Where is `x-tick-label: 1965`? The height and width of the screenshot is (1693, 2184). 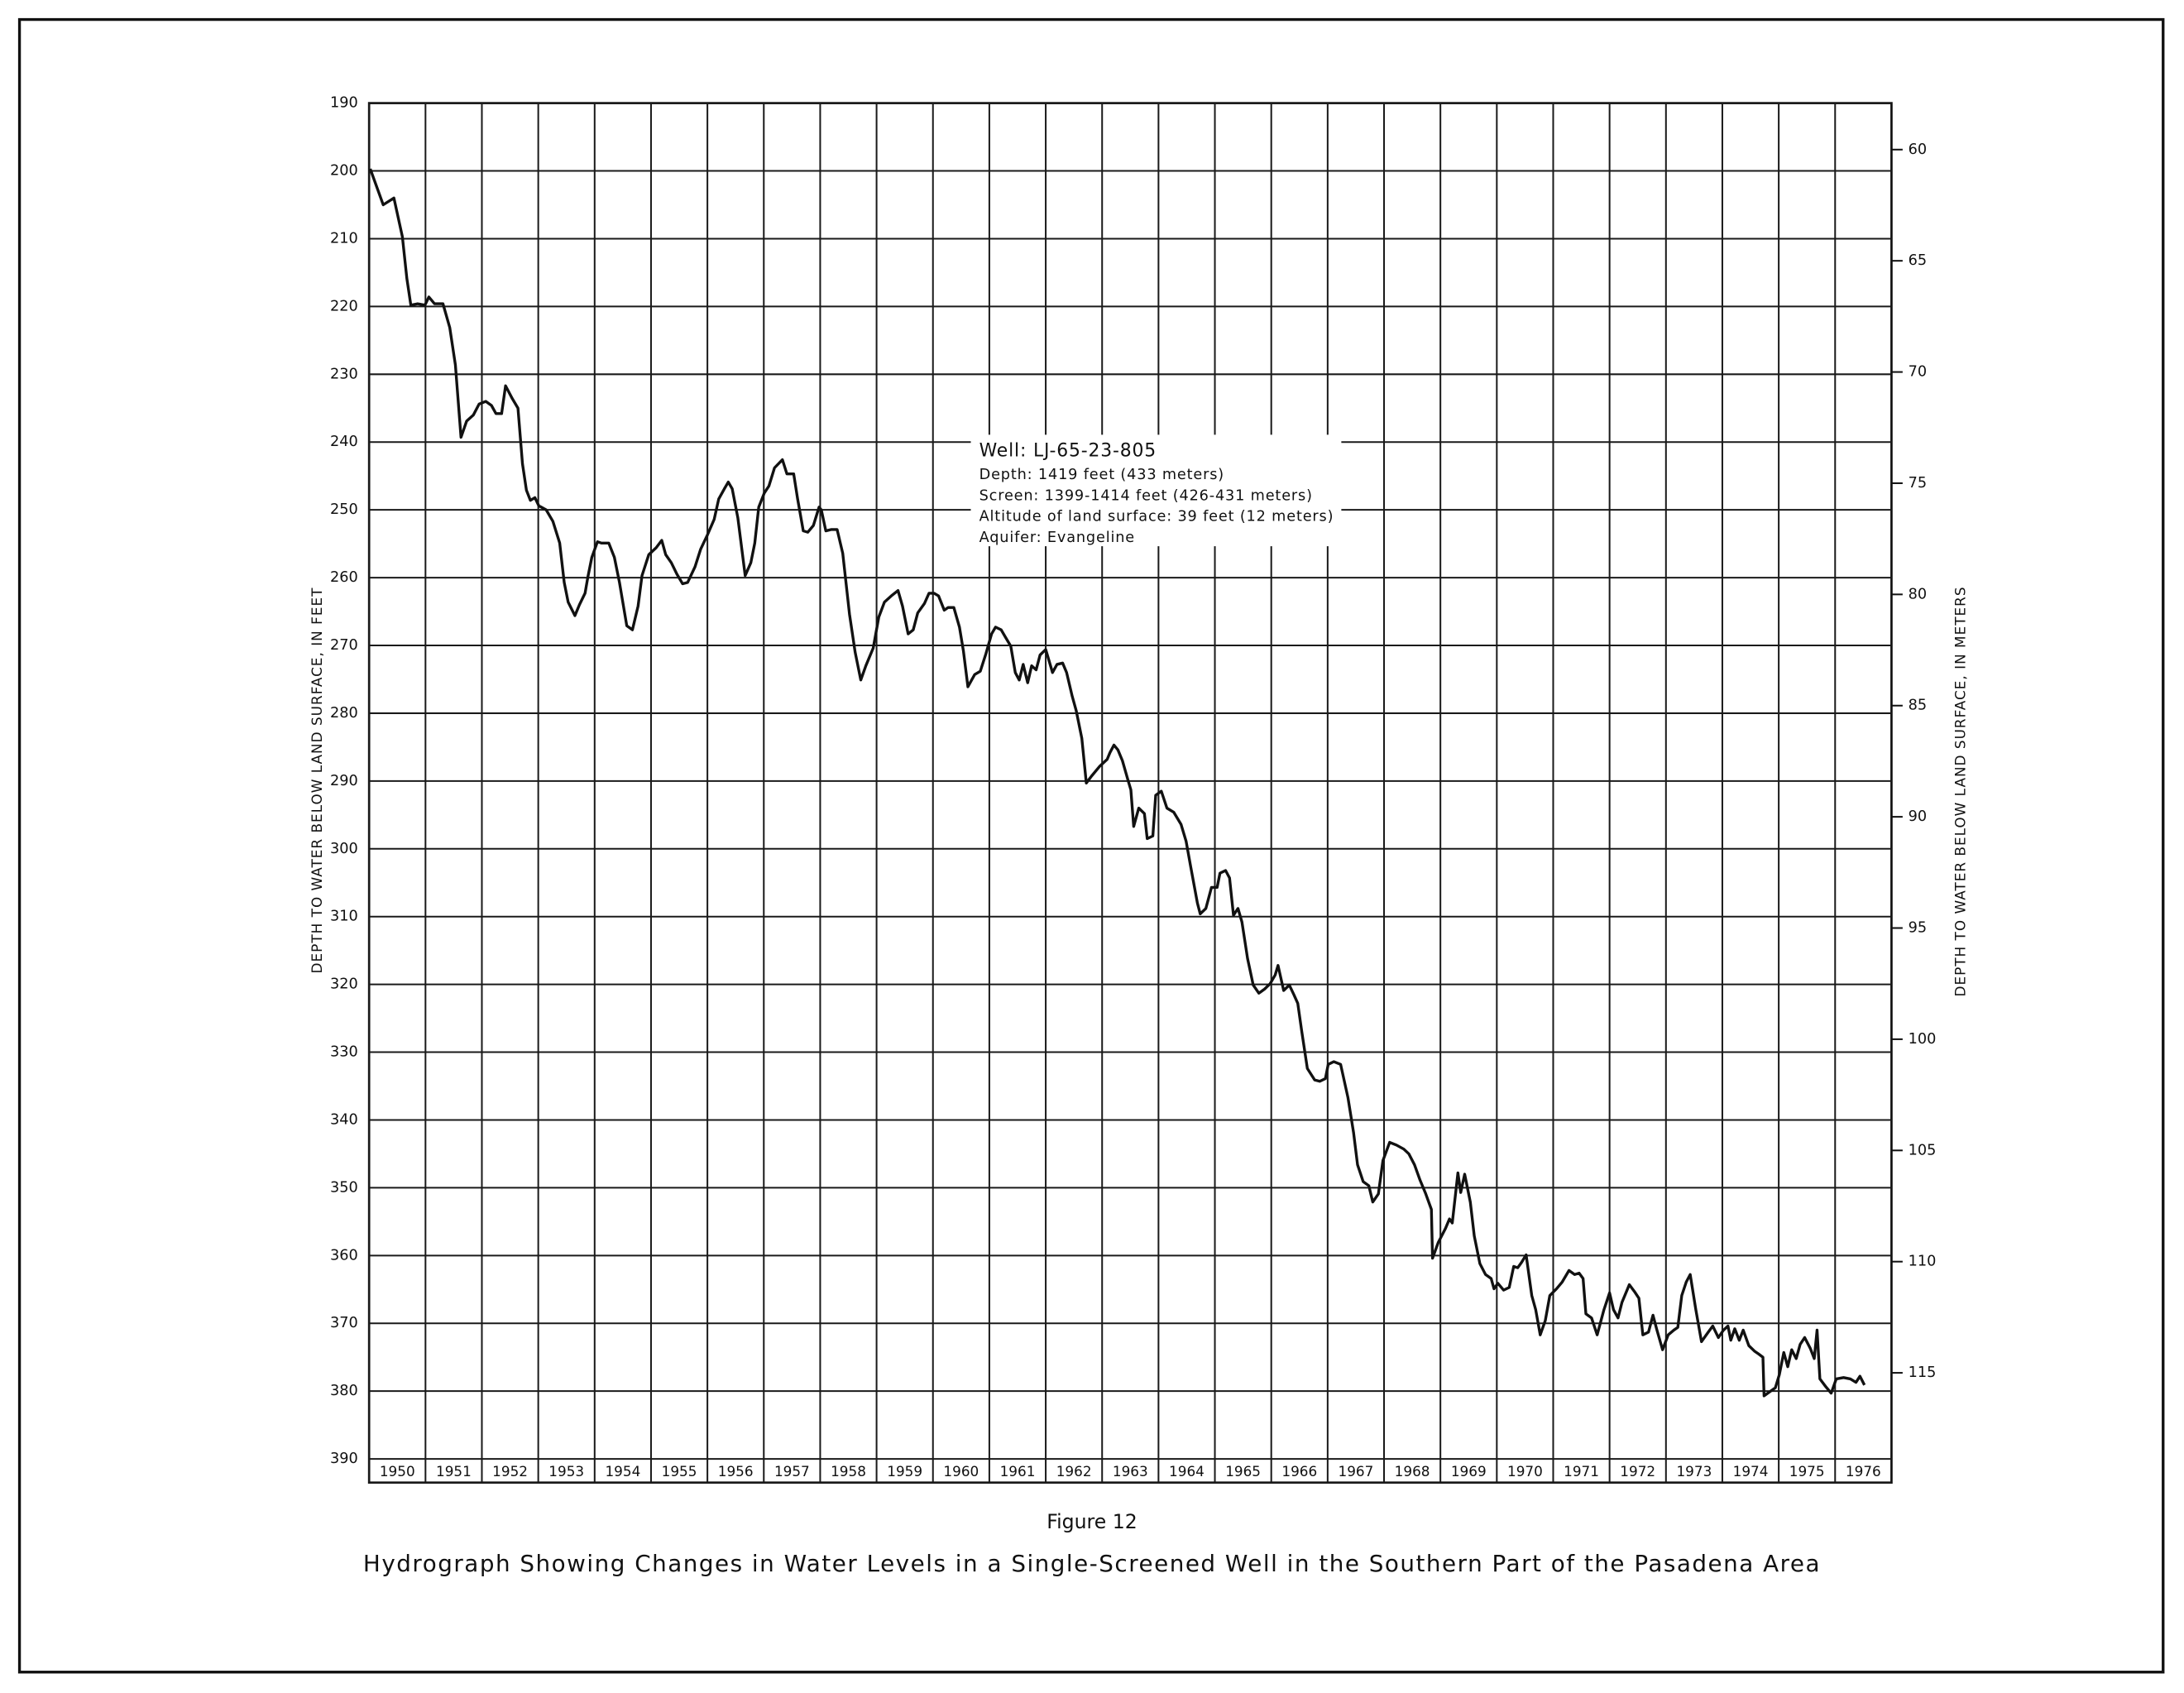 x-tick-label: 1965 is located at coordinates (1243, 1471).